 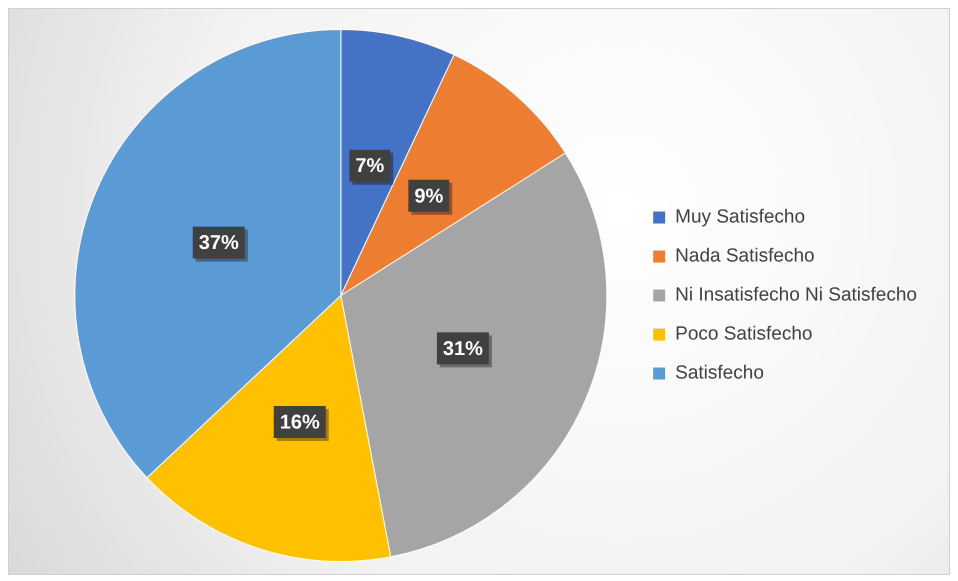 What do you see at coordinates (463, 349) in the screenshot?
I see `data-label: 31%` at bounding box center [463, 349].